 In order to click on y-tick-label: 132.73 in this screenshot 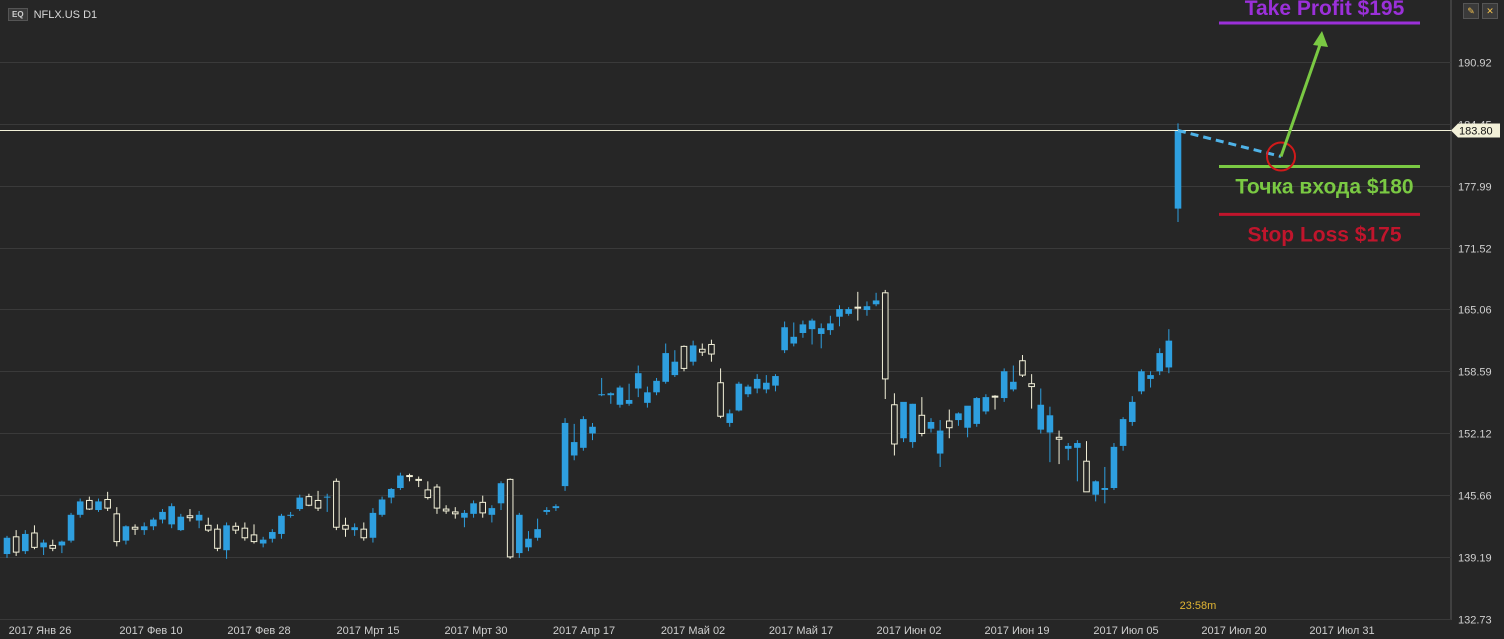, I will do `click(1475, 621)`.